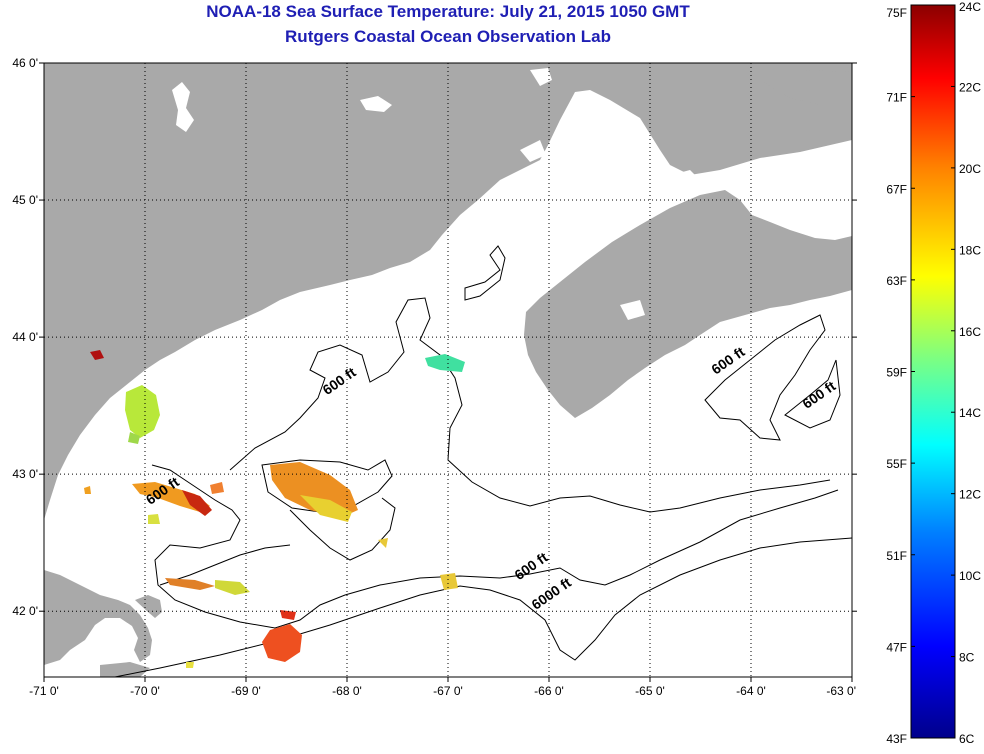  I want to click on colorbar-c-label: 8C, so click(967, 658).